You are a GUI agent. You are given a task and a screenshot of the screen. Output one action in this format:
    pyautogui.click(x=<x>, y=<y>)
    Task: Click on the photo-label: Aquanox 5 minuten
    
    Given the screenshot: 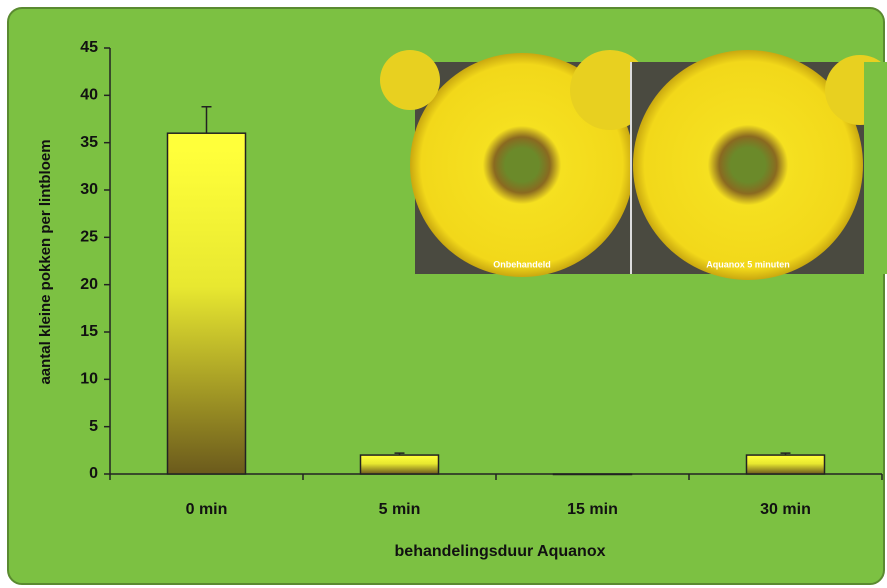 What is the action you would take?
    pyautogui.click(x=748, y=264)
    